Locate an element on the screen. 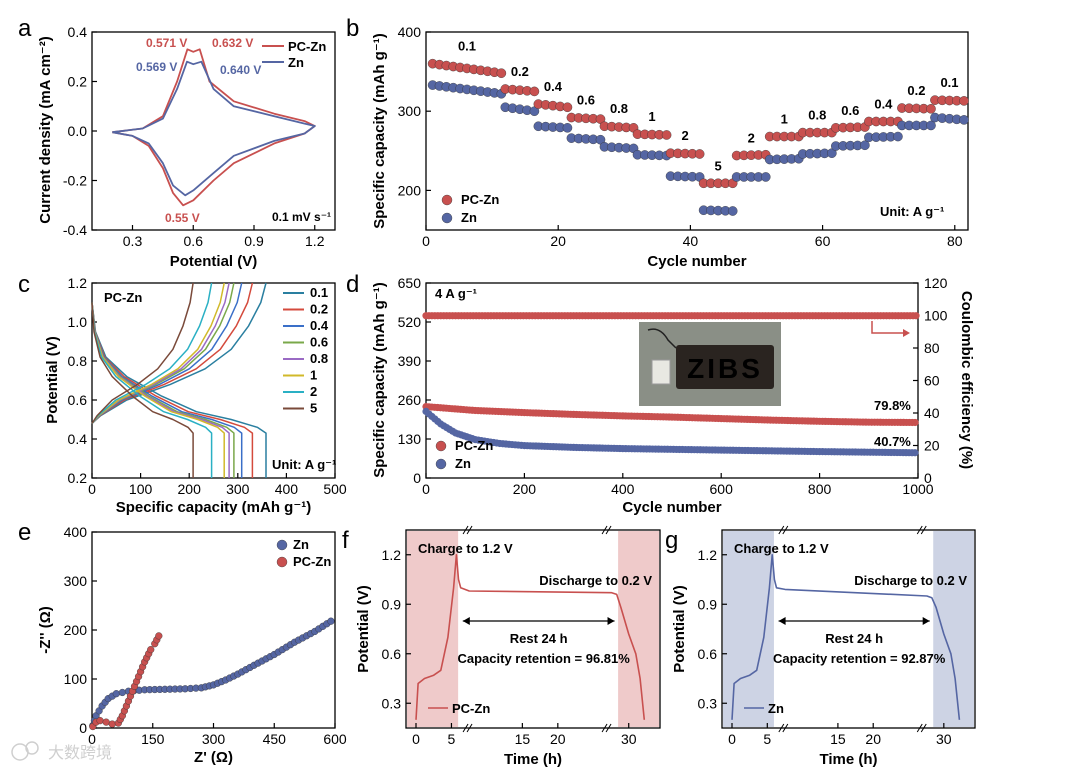 Image resolution: width=1080 pixels, height=776 pixels. inset-battery is located at coordinates (661, 372).